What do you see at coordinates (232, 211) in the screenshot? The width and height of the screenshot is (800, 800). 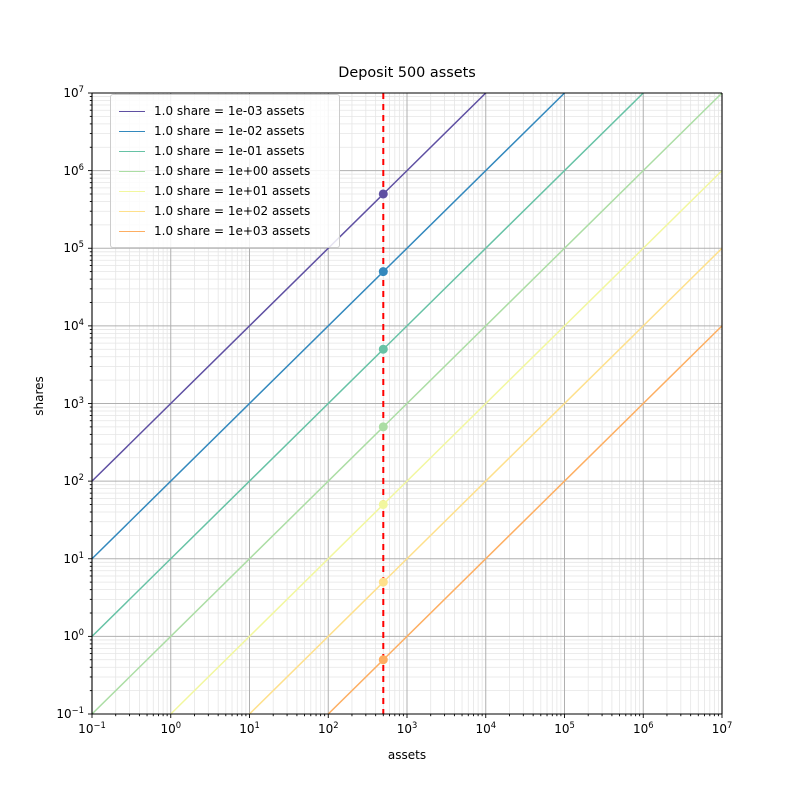 I see `legend-label: 1.0 share = 1e+02 assets` at bounding box center [232, 211].